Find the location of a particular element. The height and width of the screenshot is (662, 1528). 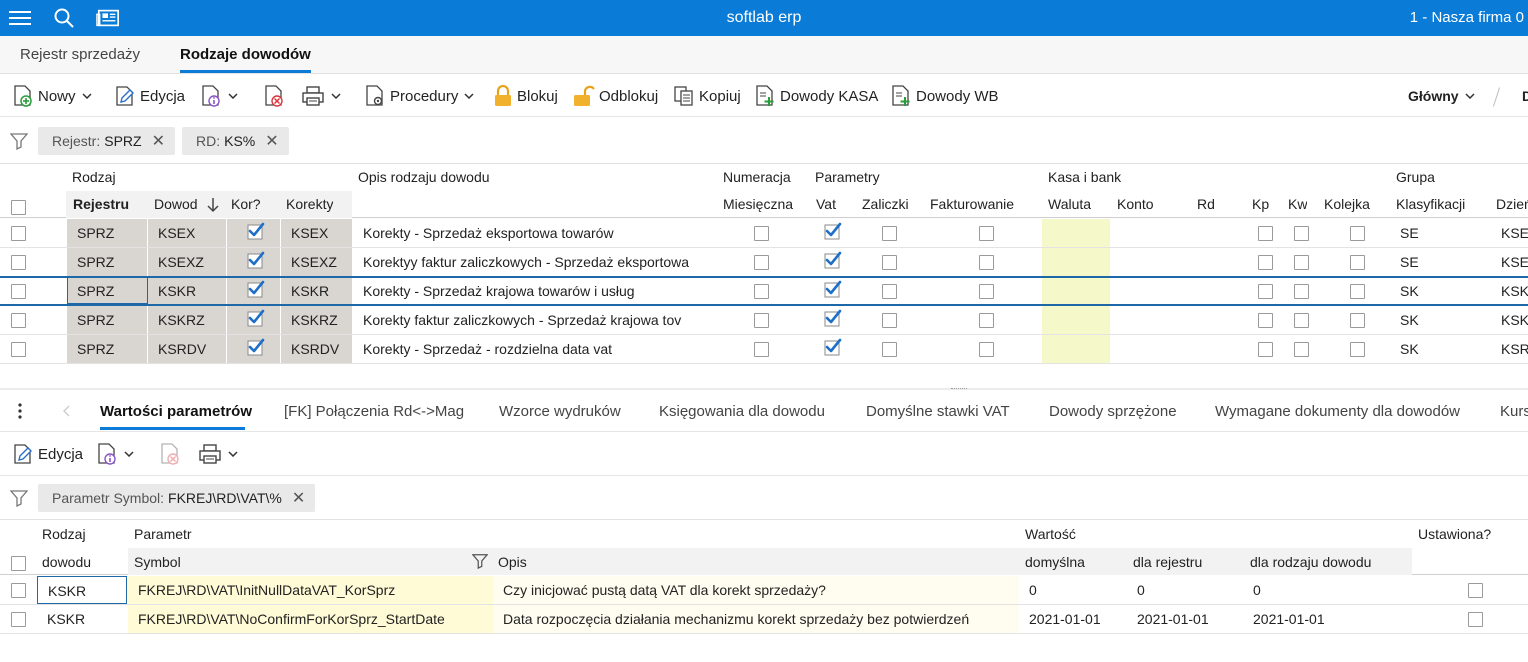

cell-korekty: KSKR is located at coordinates (316, 291).